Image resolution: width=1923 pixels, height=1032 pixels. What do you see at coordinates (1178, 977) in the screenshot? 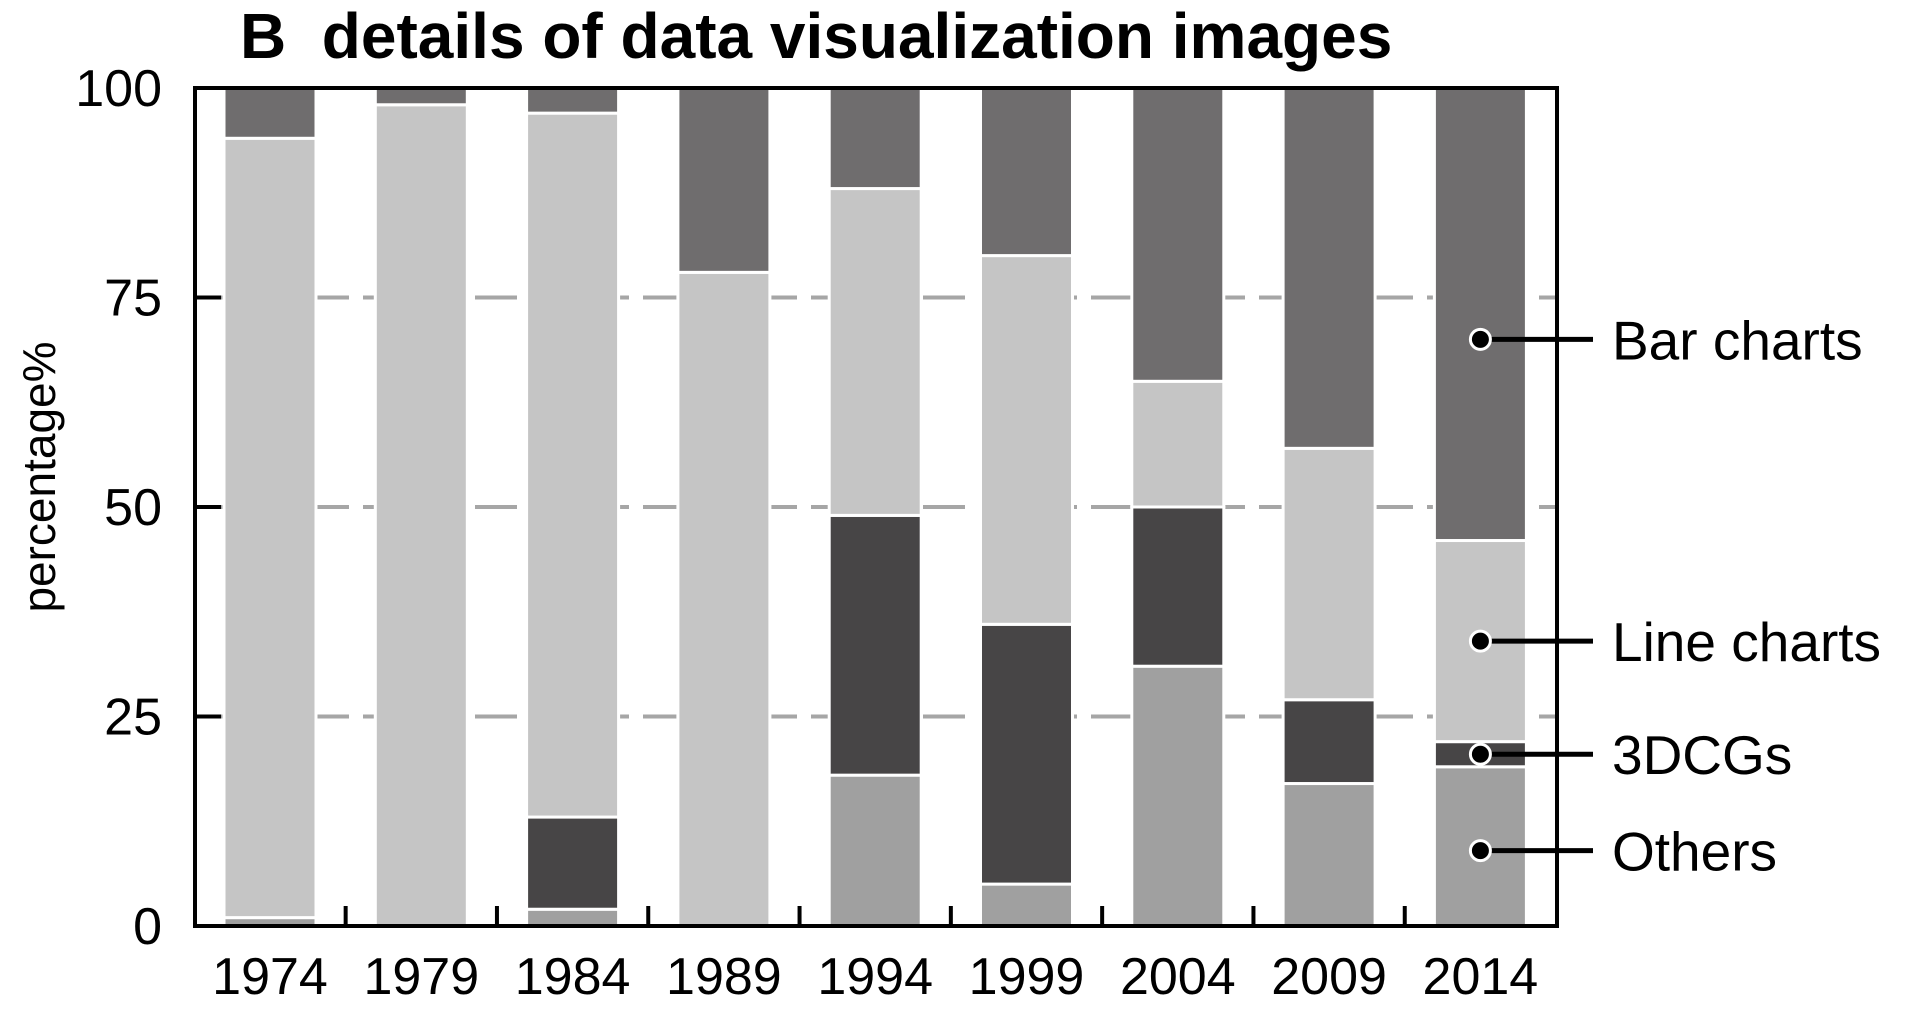
I see `x-tick-label-2004: 2004` at bounding box center [1178, 977].